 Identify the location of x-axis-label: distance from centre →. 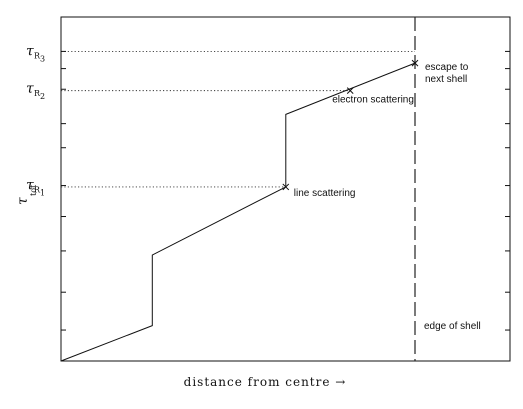
(265, 382).